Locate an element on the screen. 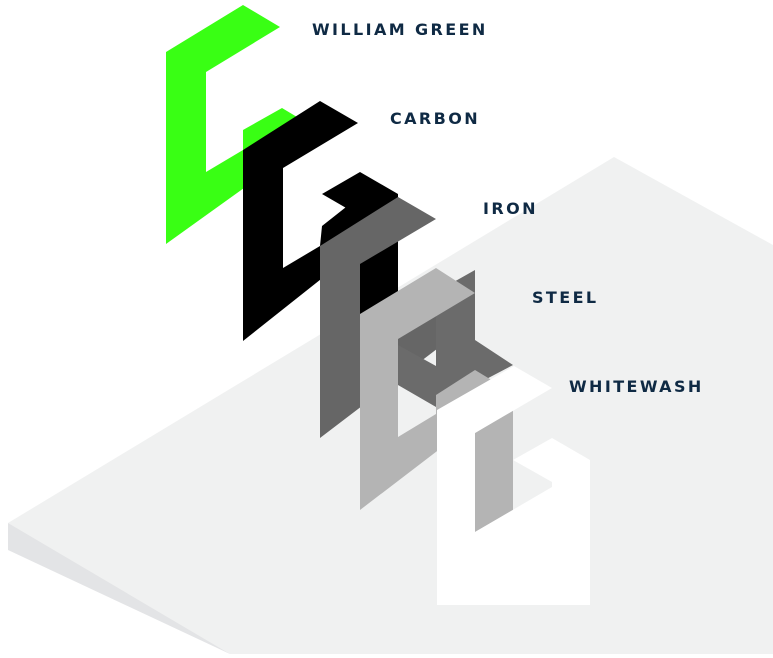  letter-g-whitewash is located at coordinates (513, 485).